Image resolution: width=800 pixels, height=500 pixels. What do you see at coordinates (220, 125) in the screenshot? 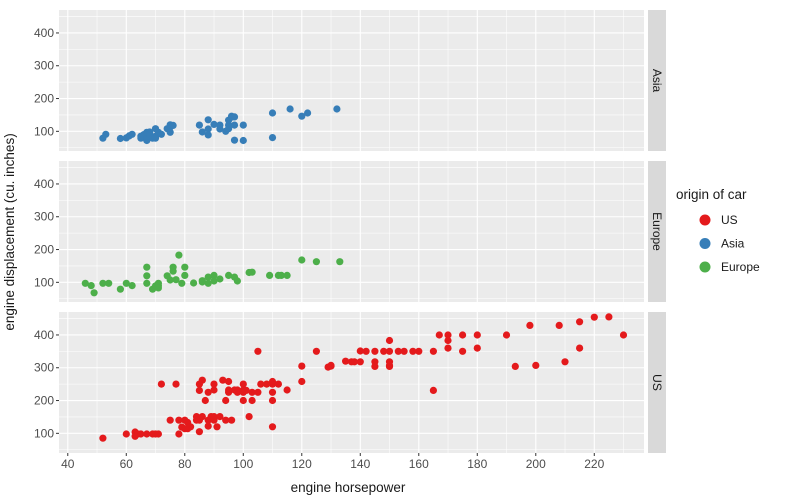
I see `scatter-points-asia` at bounding box center [220, 125].